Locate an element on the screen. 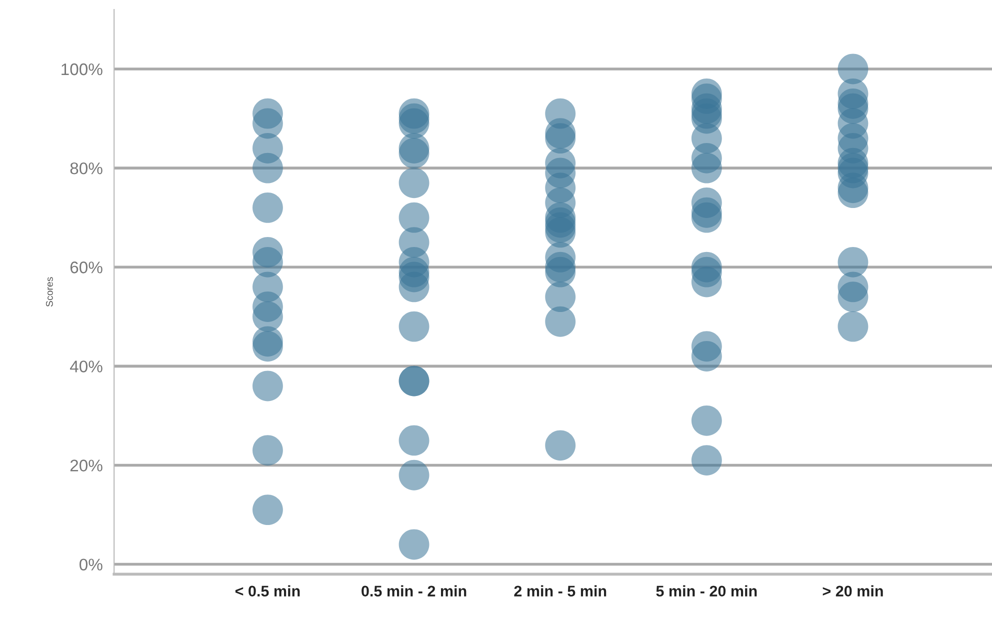  x-tick-label: 0.5 min - 2 min is located at coordinates (414, 591).